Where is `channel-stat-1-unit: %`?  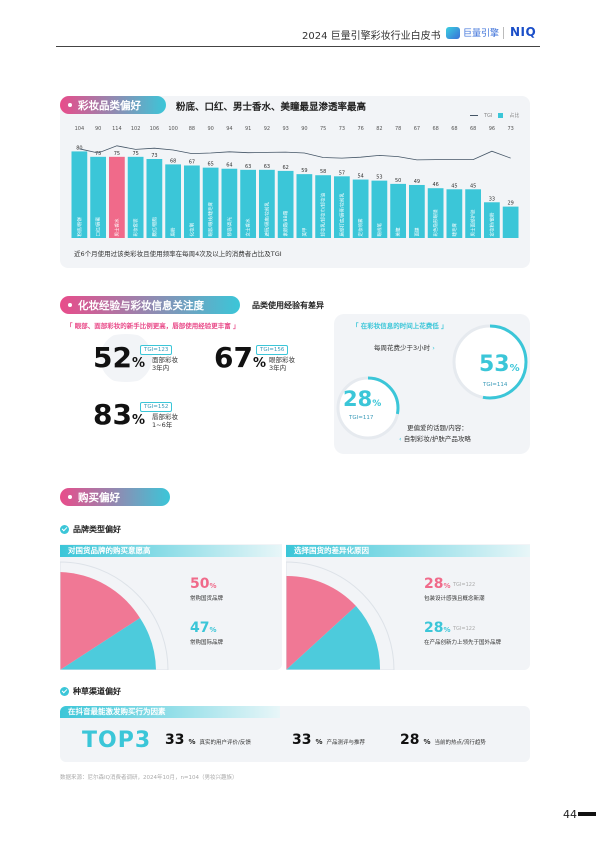 channel-stat-1-unit: % is located at coordinates (192, 742).